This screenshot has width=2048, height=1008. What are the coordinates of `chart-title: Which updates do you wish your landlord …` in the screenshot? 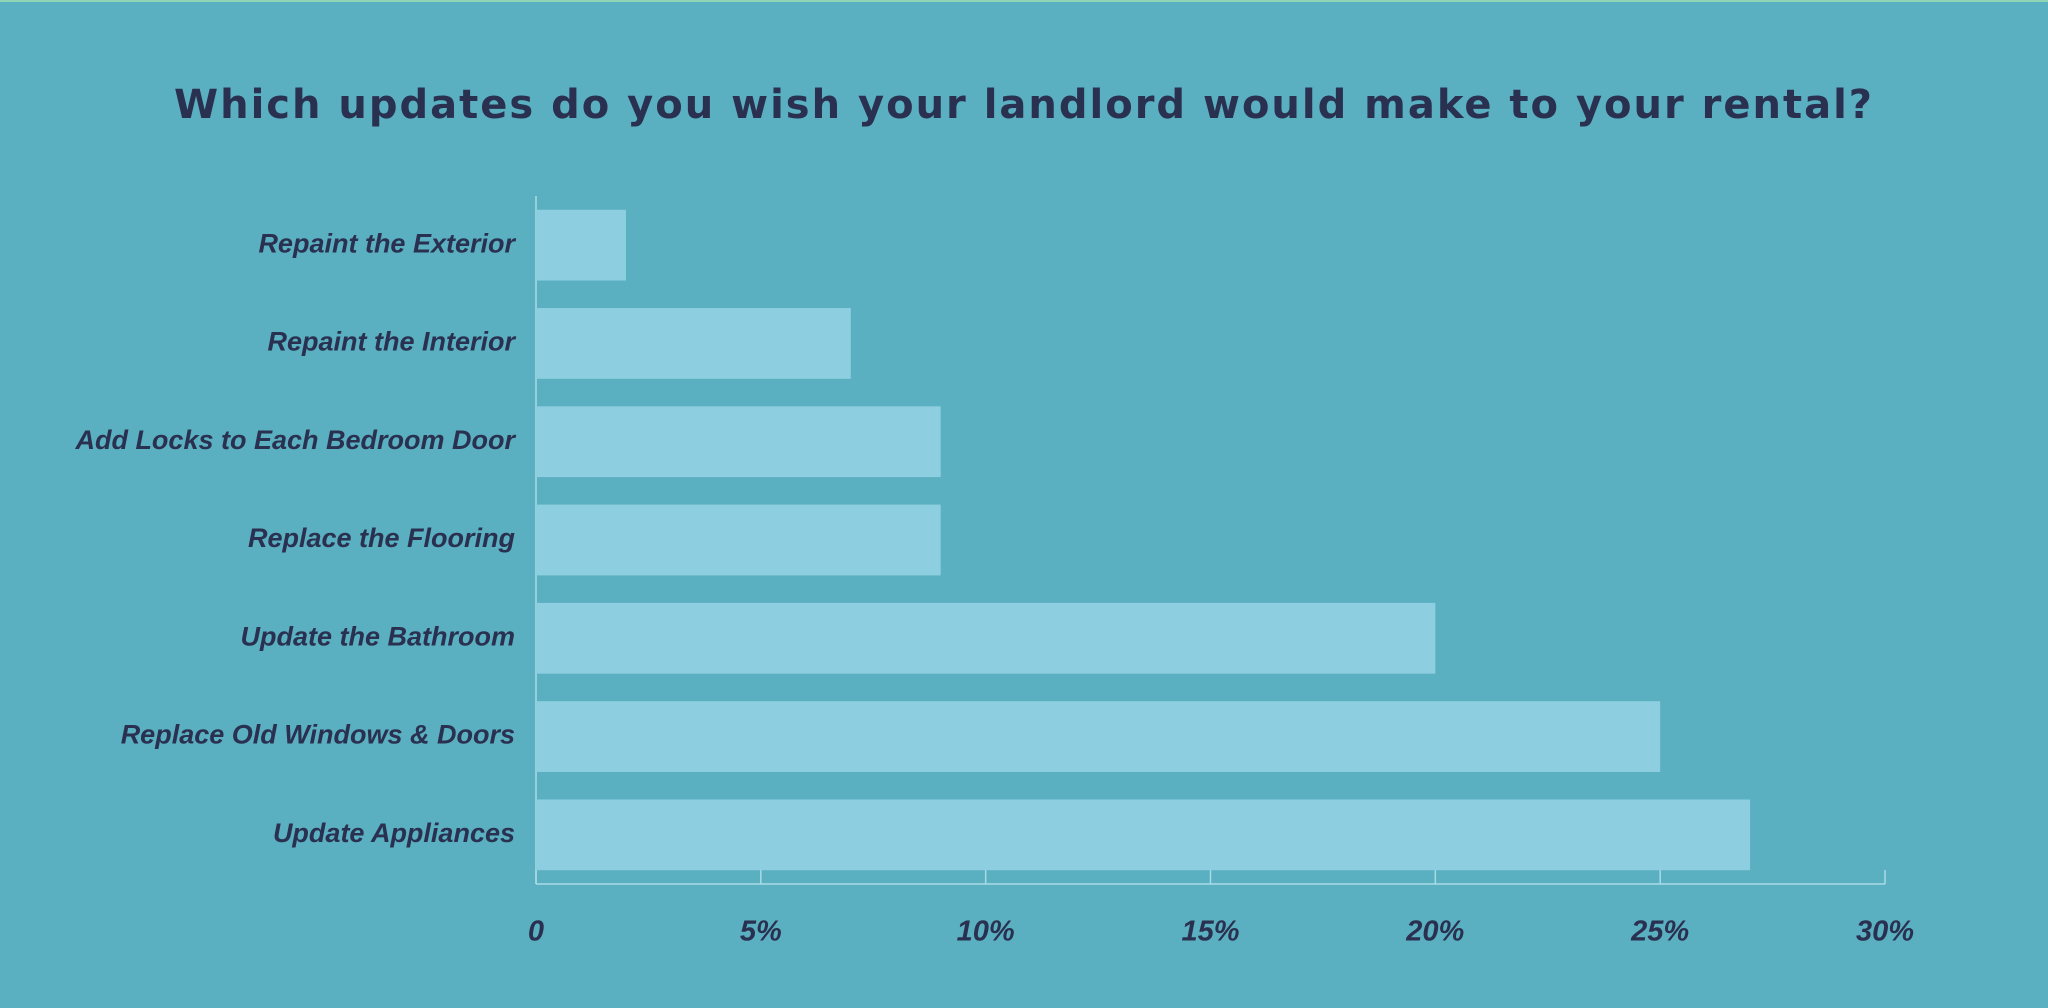 It's located at (1024, 105).